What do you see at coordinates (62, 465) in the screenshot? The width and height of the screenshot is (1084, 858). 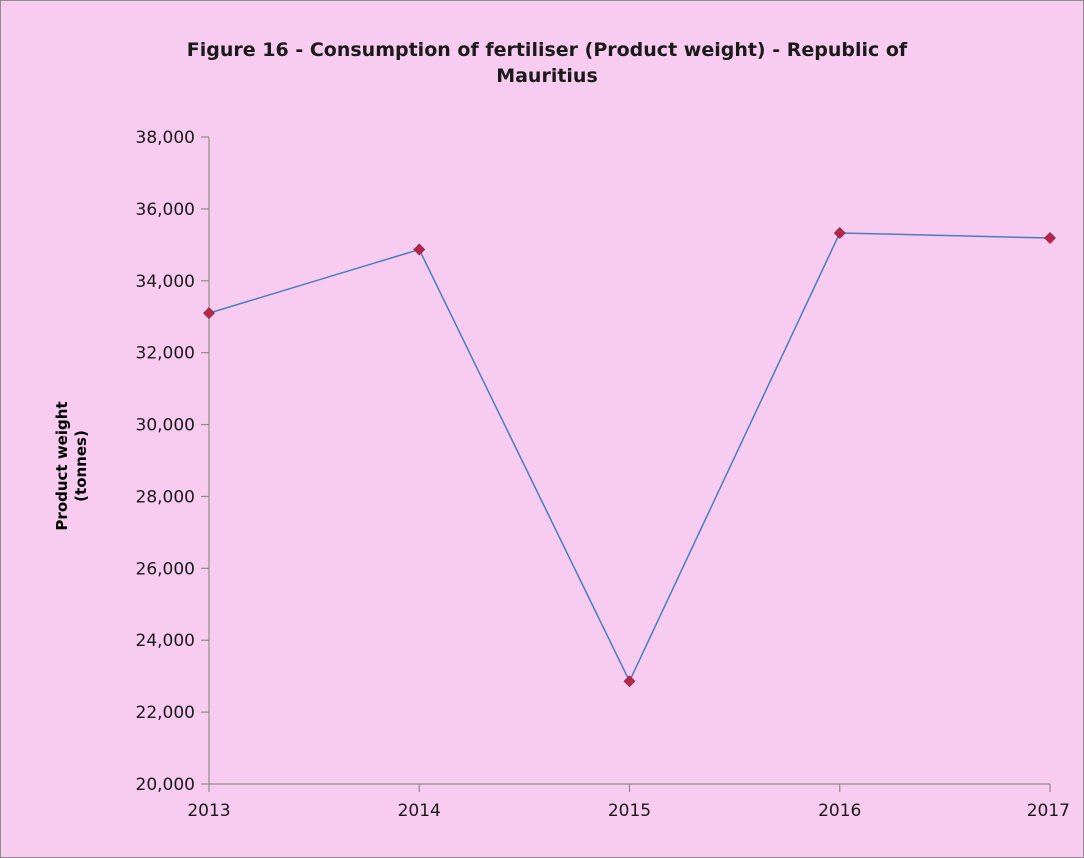 I see `y-axis-label: Product weight` at bounding box center [62, 465].